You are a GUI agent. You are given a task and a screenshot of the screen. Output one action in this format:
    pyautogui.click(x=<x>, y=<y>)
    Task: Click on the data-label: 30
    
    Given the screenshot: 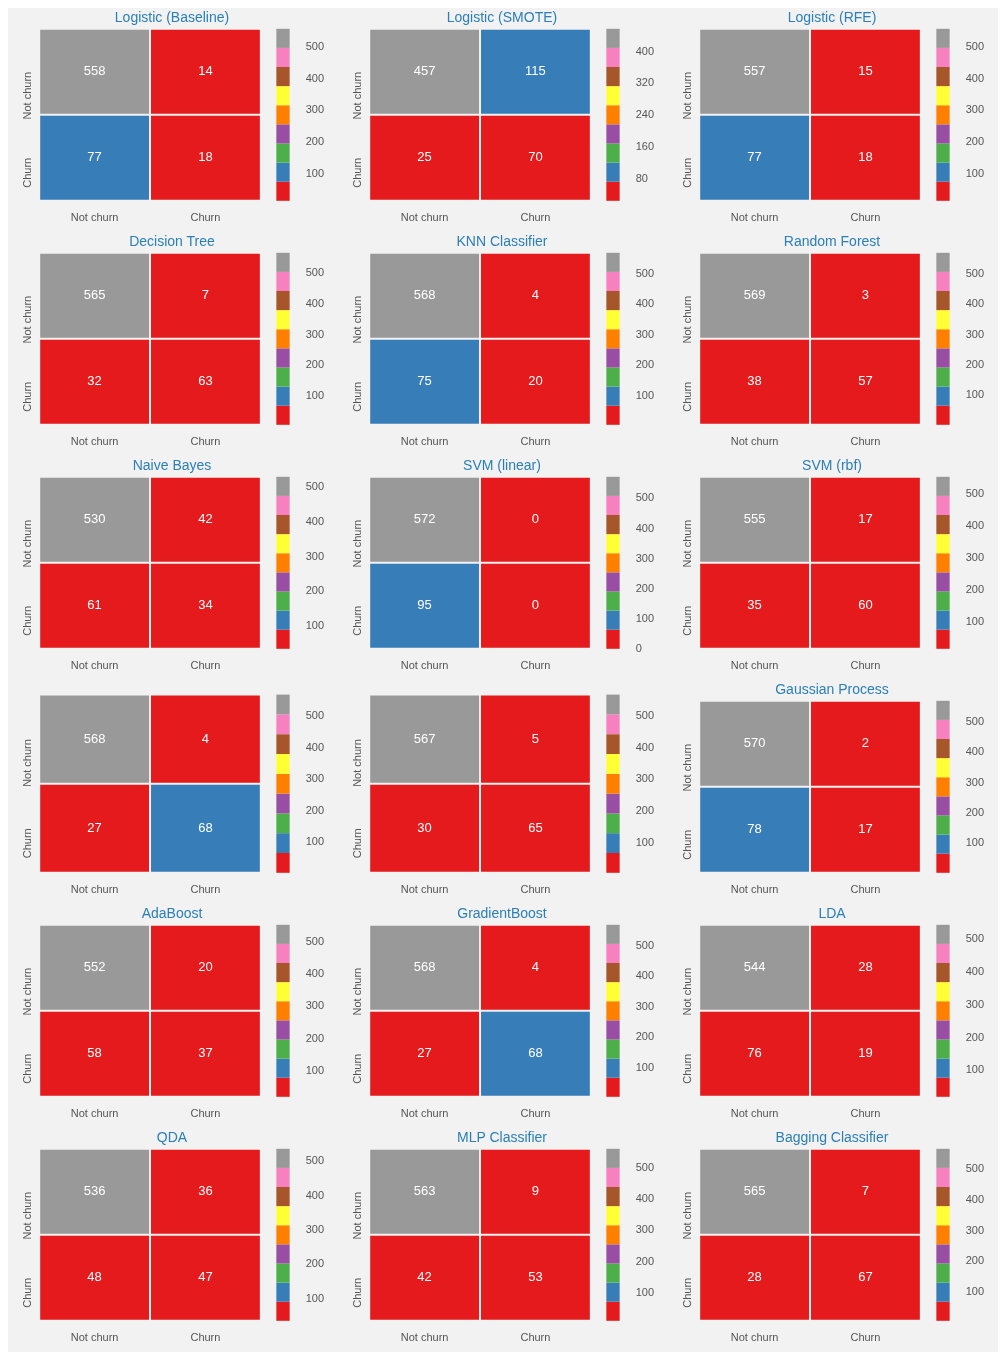 What is the action you would take?
    pyautogui.click(x=424, y=827)
    